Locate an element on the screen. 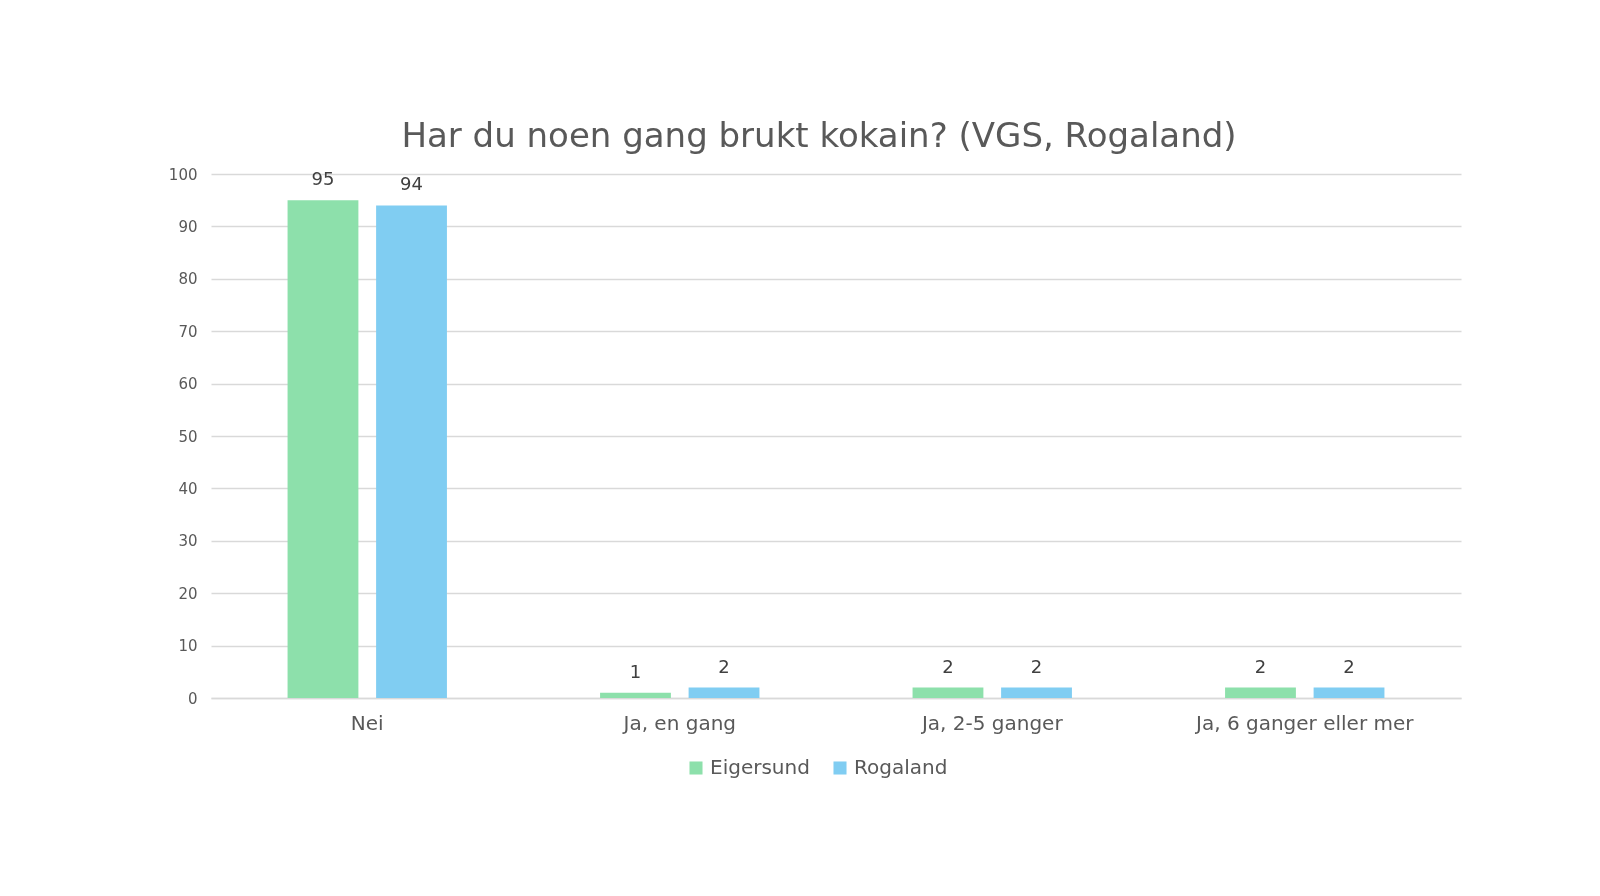 The image size is (1600, 896). data-label: 95 is located at coordinates (323, 179).